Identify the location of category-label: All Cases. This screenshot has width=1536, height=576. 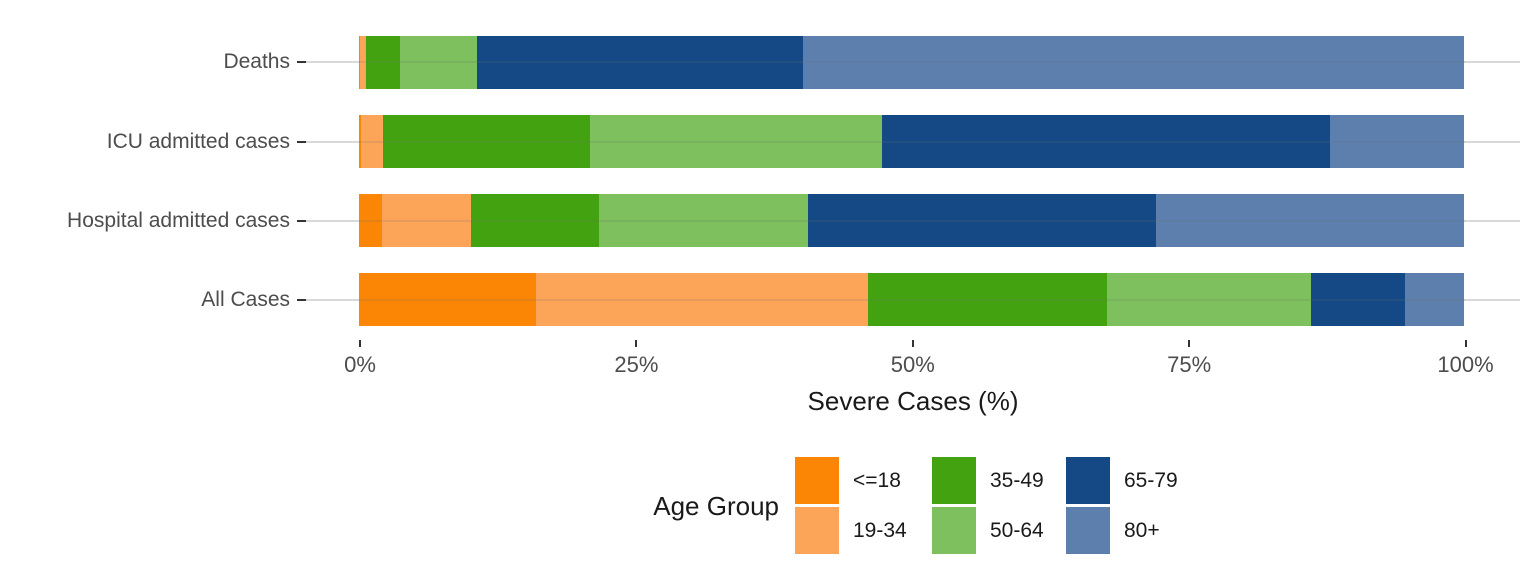
(245, 299).